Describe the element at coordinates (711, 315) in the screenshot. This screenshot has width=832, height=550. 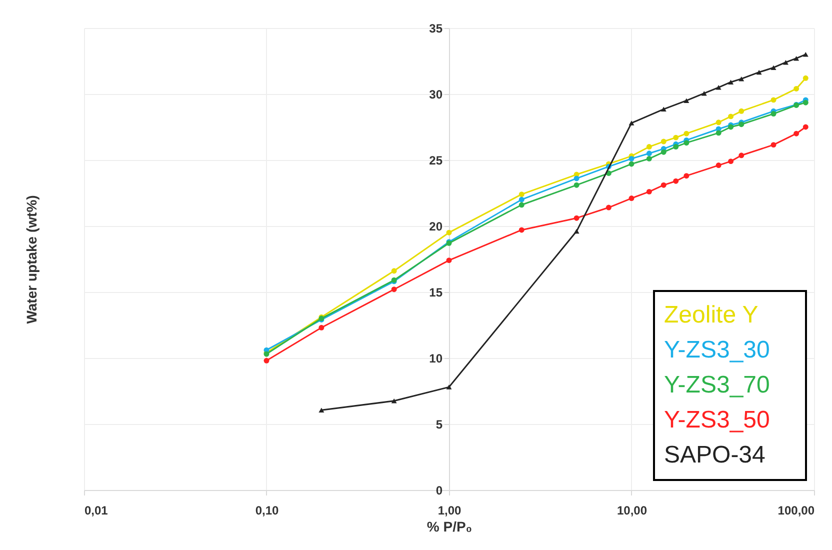
I see `text: Zeolite Y` at that location.